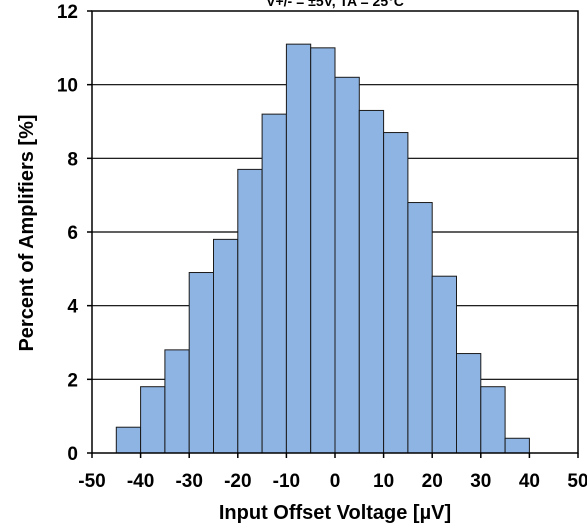 Image resolution: width=587 pixels, height=527 pixels. What do you see at coordinates (91, 481) in the screenshot?
I see `x-tick-label: -50` at bounding box center [91, 481].